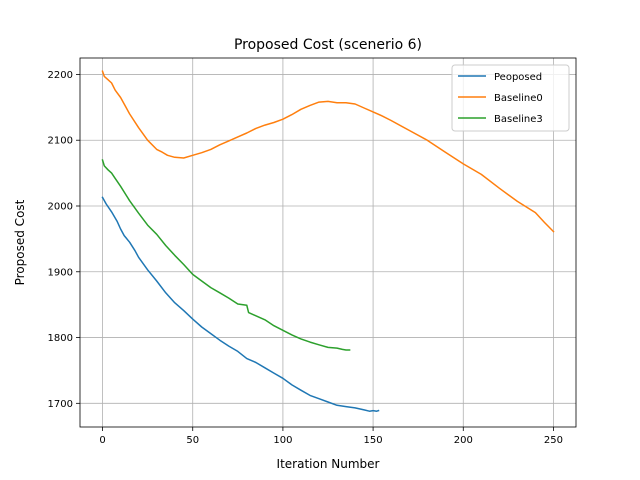  Describe the element at coordinates (518, 77) in the screenshot. I see `legend-label-1: Peoposed` at that location.